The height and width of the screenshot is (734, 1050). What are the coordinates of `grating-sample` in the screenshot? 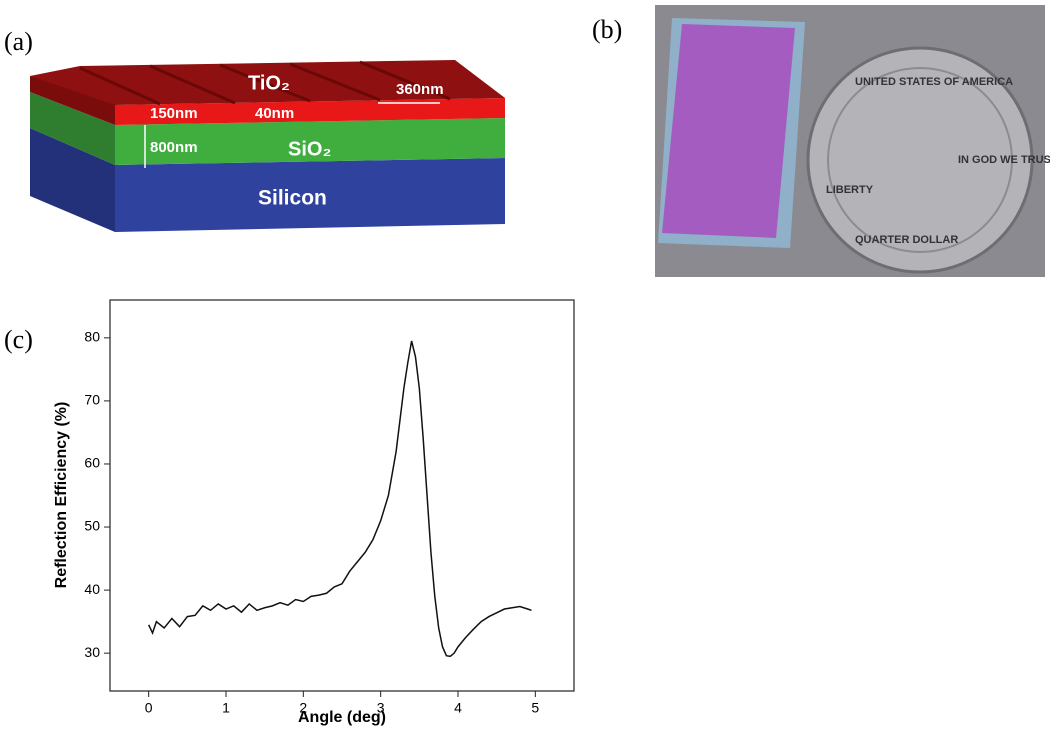 It's located at (728, 131).